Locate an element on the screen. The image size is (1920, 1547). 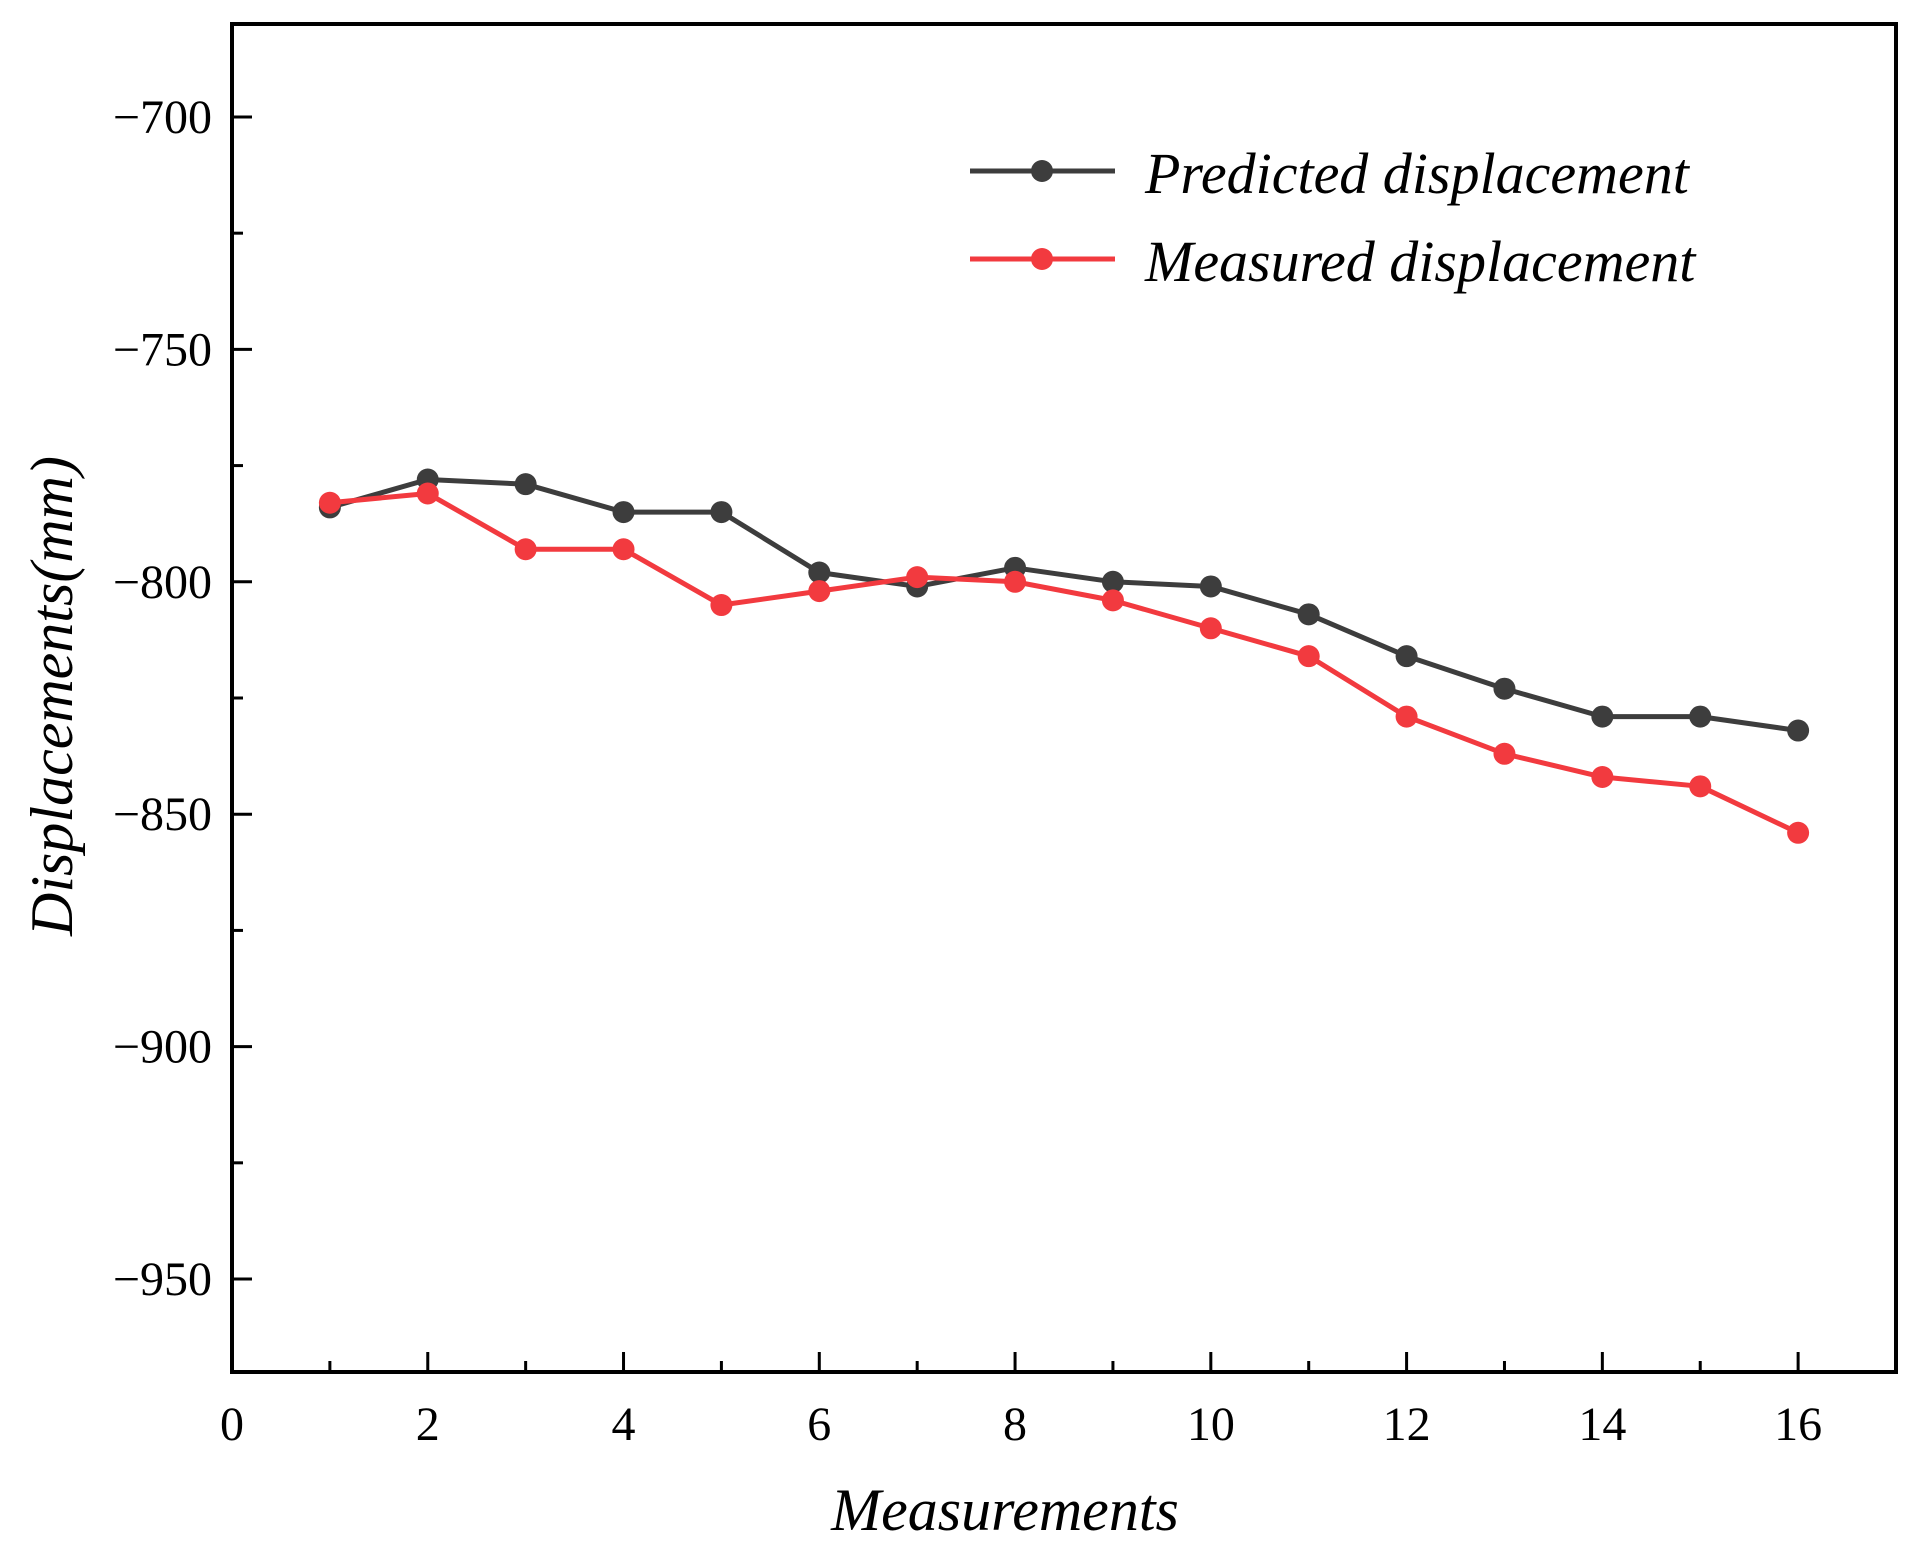
y-tick-label: −850 is located at coordinates (162, 814).